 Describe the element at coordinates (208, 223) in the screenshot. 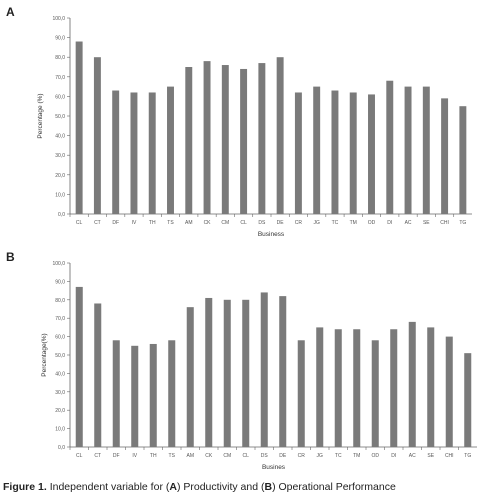

I see `x-tick-label: CK` at that location.